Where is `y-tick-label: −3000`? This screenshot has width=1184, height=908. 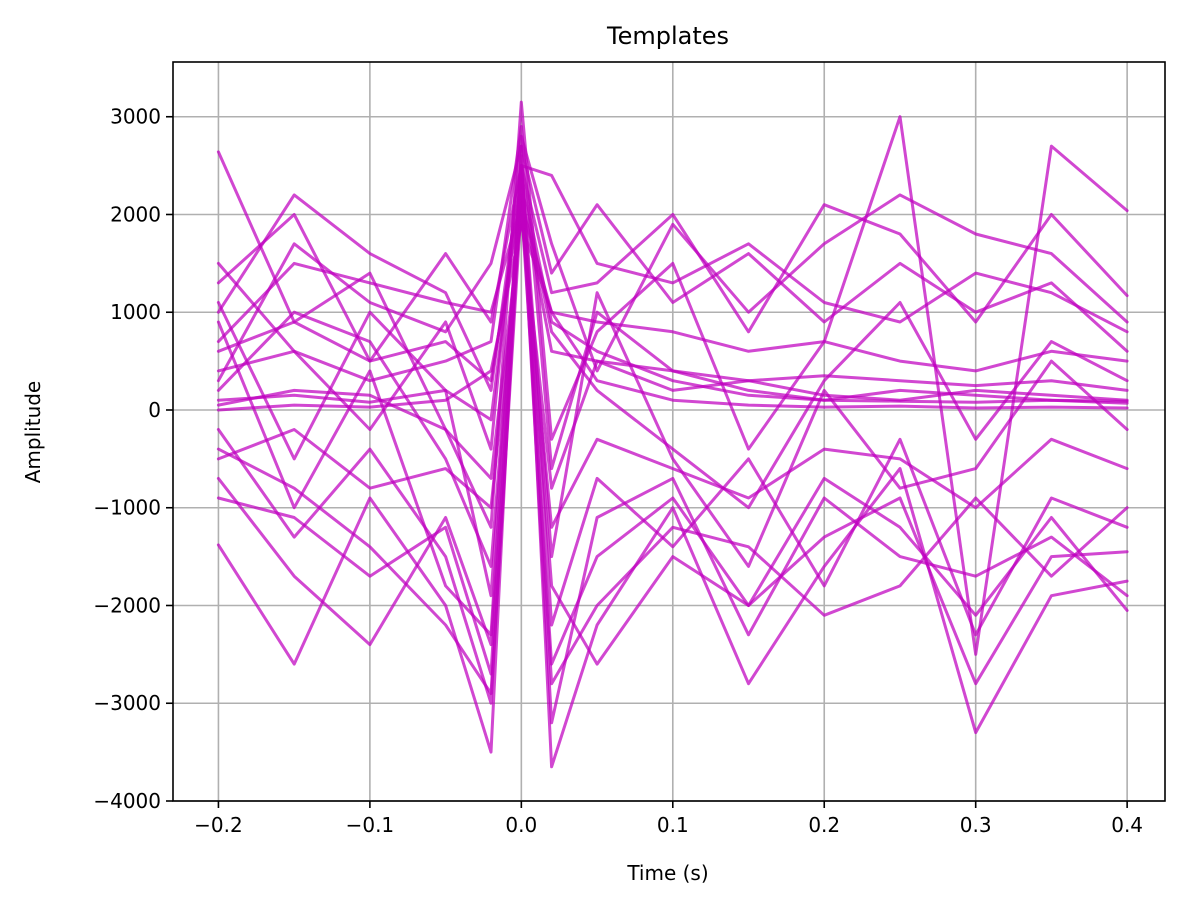
y-tick-label: −3000 is located at coordinates (127, 703).